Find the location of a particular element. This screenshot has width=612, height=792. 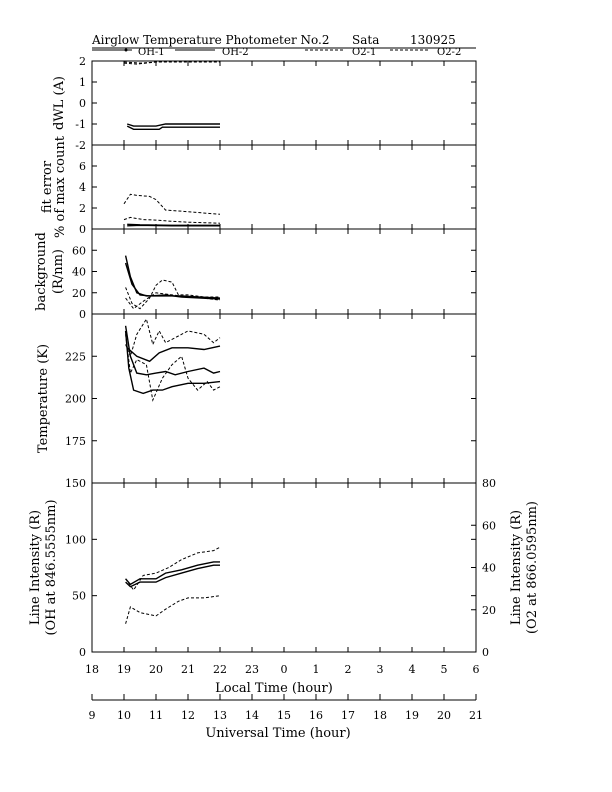

y-axis-label: dWL (A) is located at coordinates (59, 103).